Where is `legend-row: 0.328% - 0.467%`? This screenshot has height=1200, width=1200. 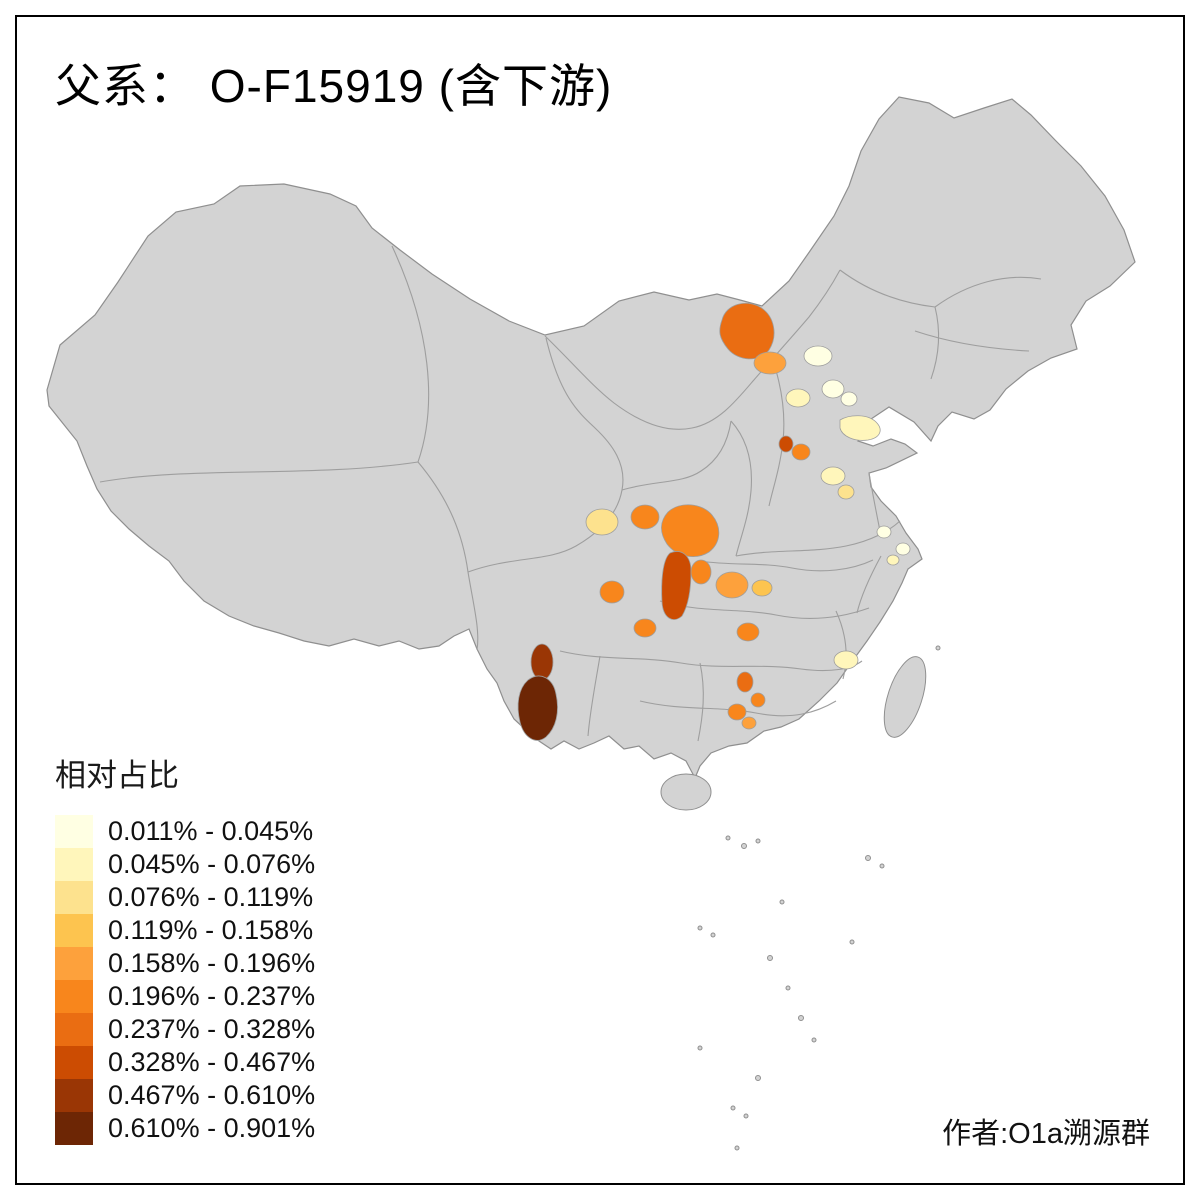 legend-row: 0.328% - 0.467% is located at coordinates (185, 1062).